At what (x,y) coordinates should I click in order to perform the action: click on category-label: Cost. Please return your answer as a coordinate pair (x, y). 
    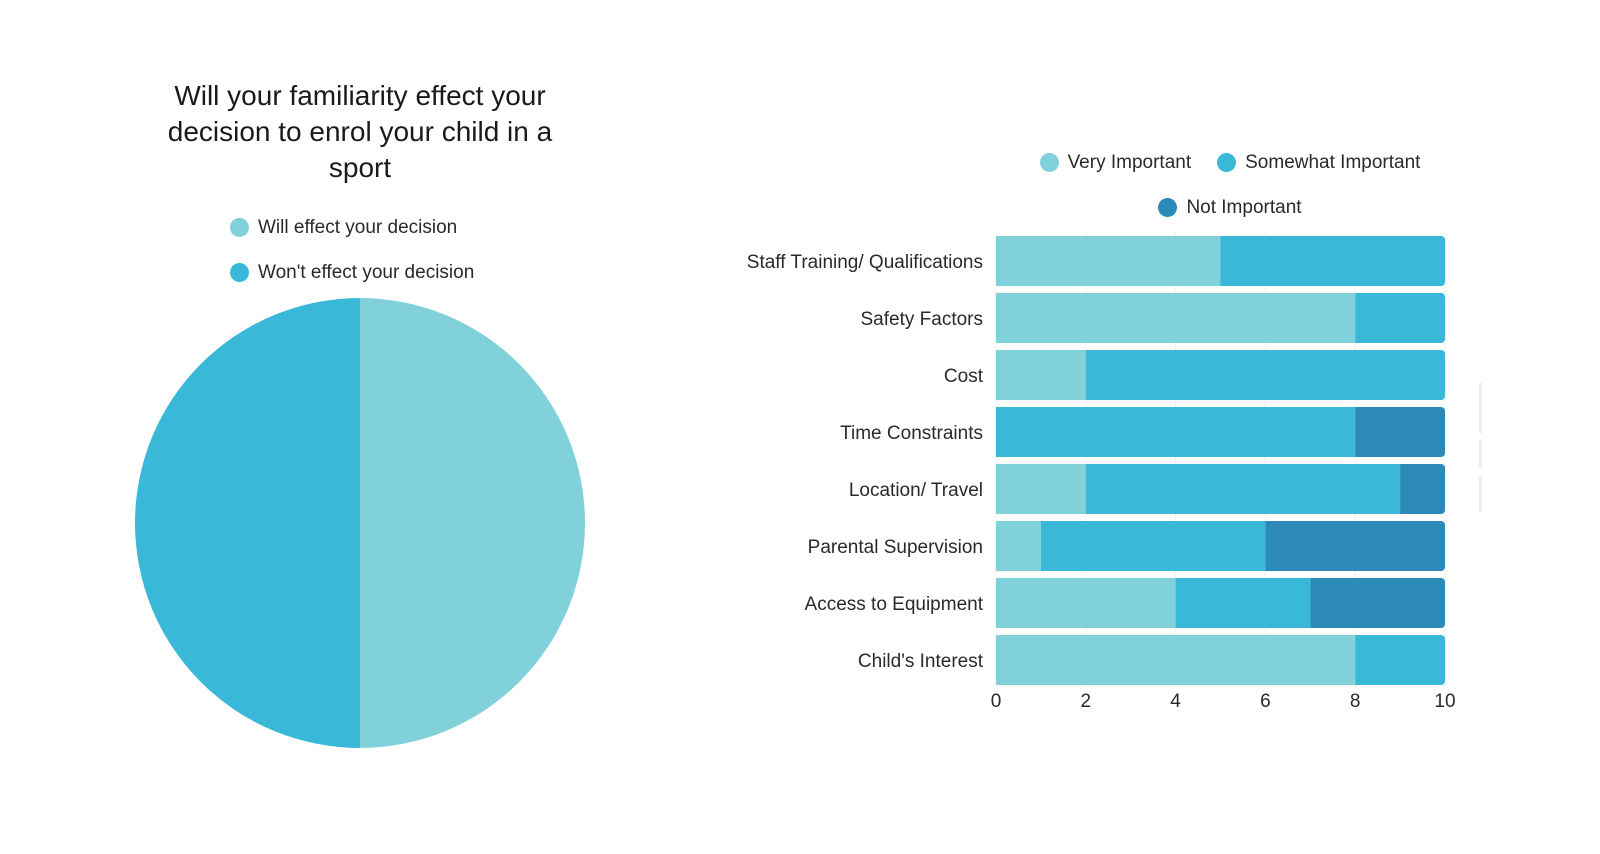
    Looking at the image, I should click on (964, 376).